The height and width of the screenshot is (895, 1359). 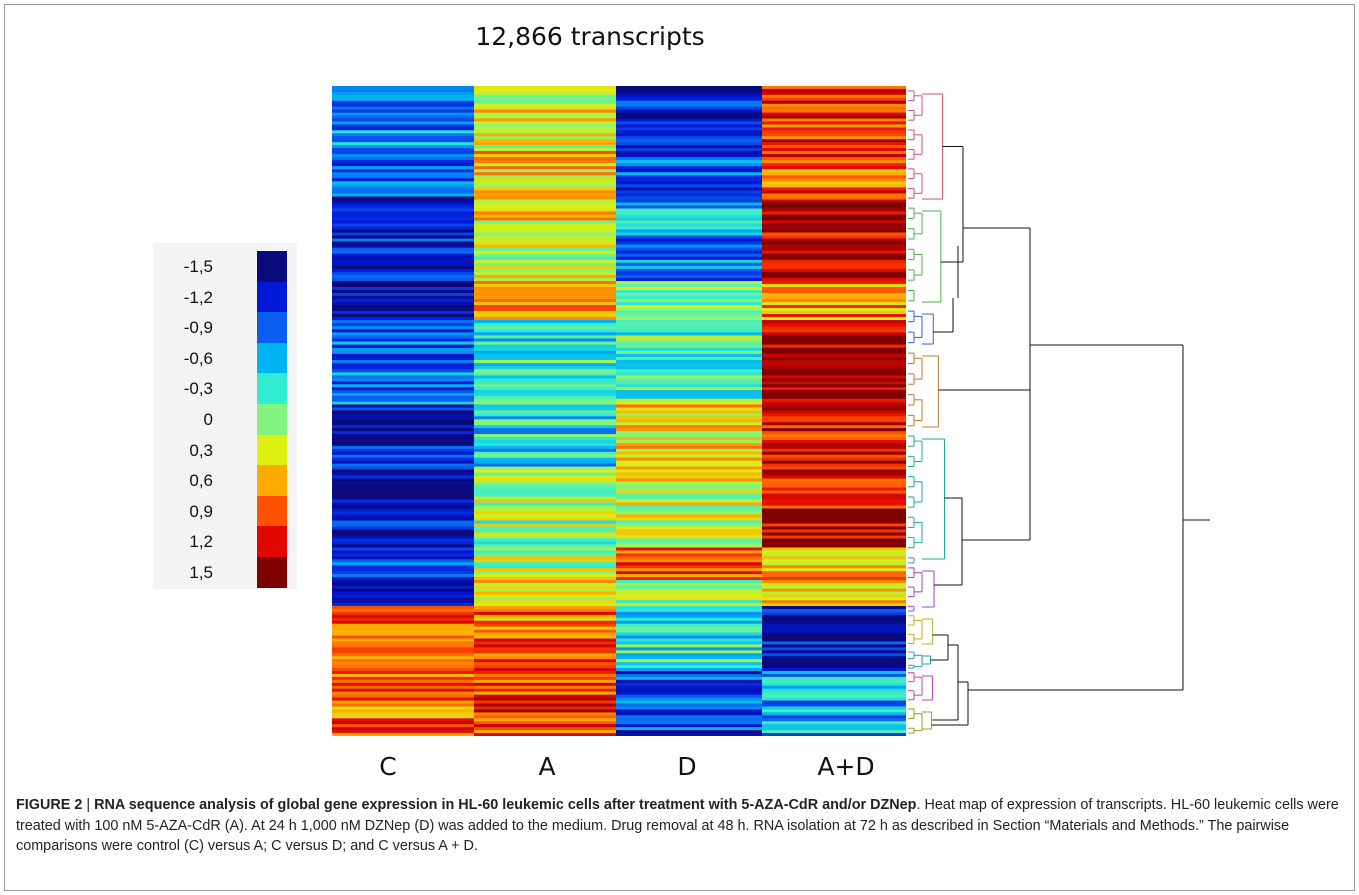 I want to click on column-label-a: A, so click(x=547, y=766).